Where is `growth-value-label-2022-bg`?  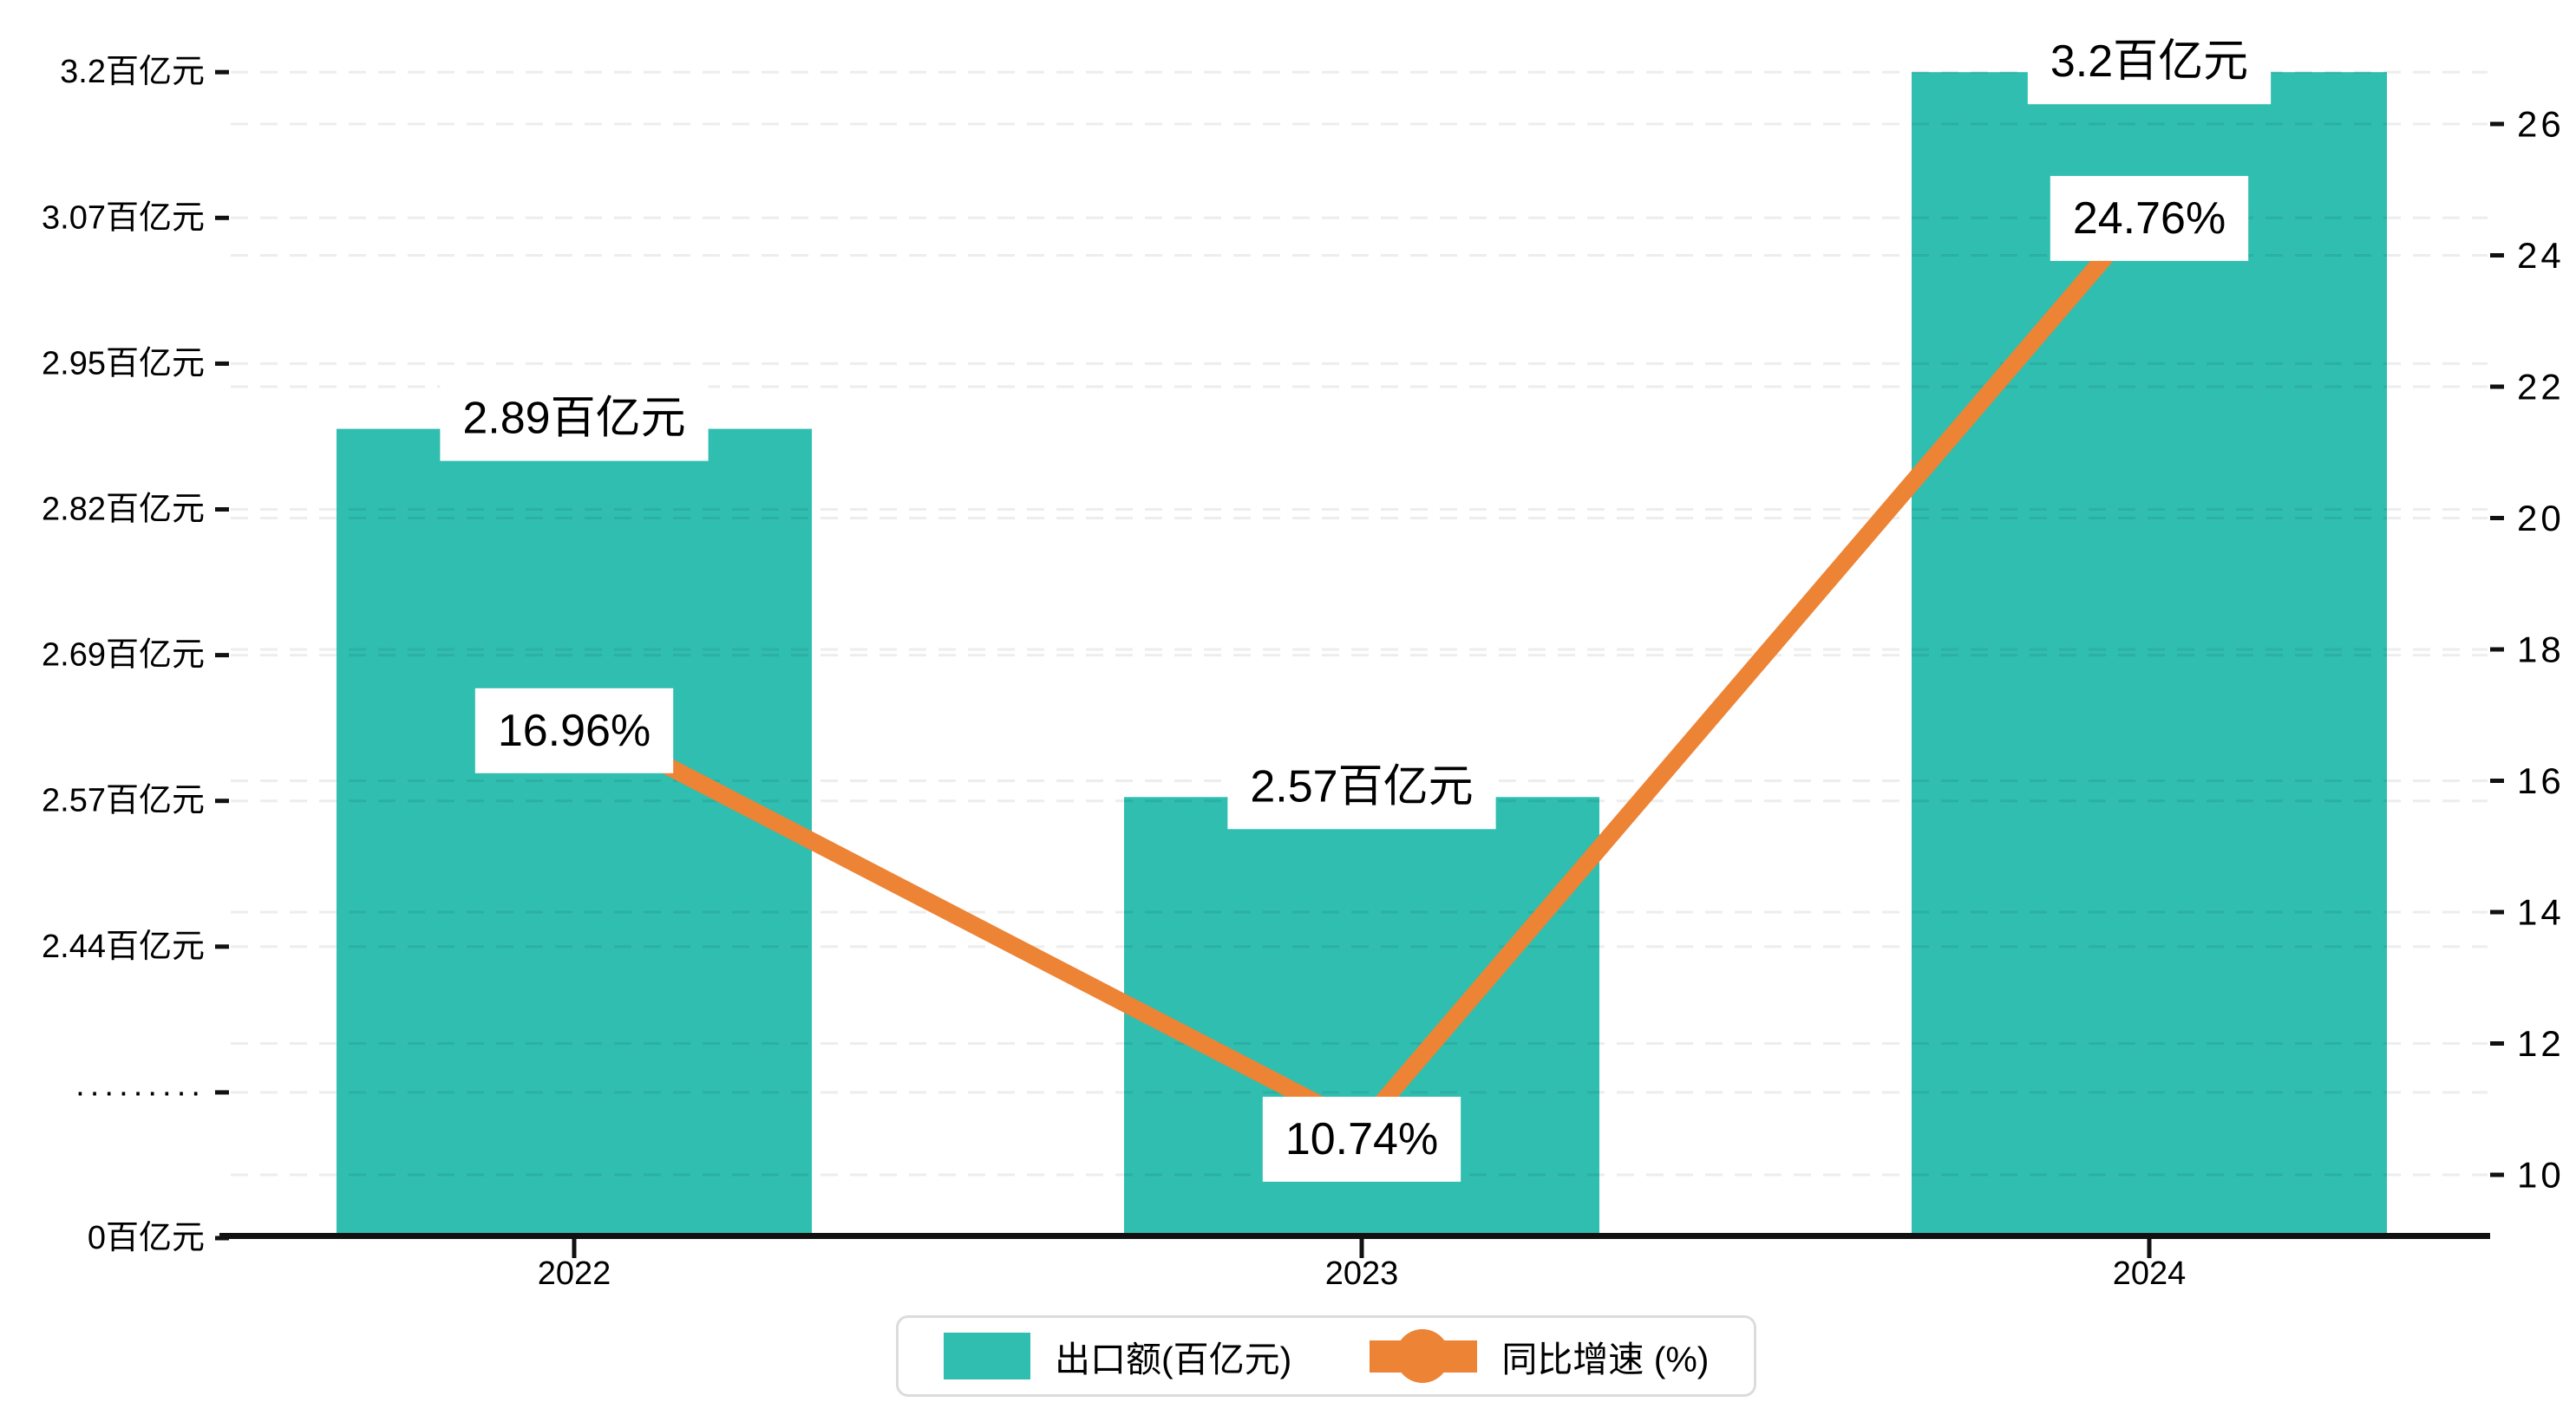
growth-value-label-2022-bg is located at coordinates (574, 730).